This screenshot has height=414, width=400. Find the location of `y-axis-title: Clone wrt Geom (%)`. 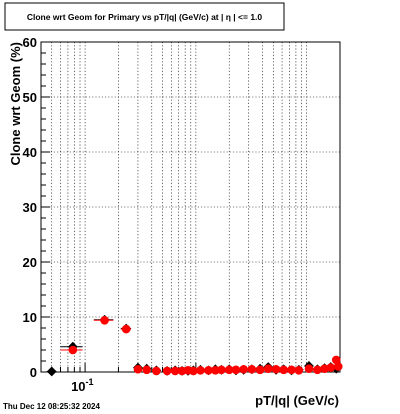

y-axis-title: Clone wrt Geom (%) is located at coordinates (15, 104).